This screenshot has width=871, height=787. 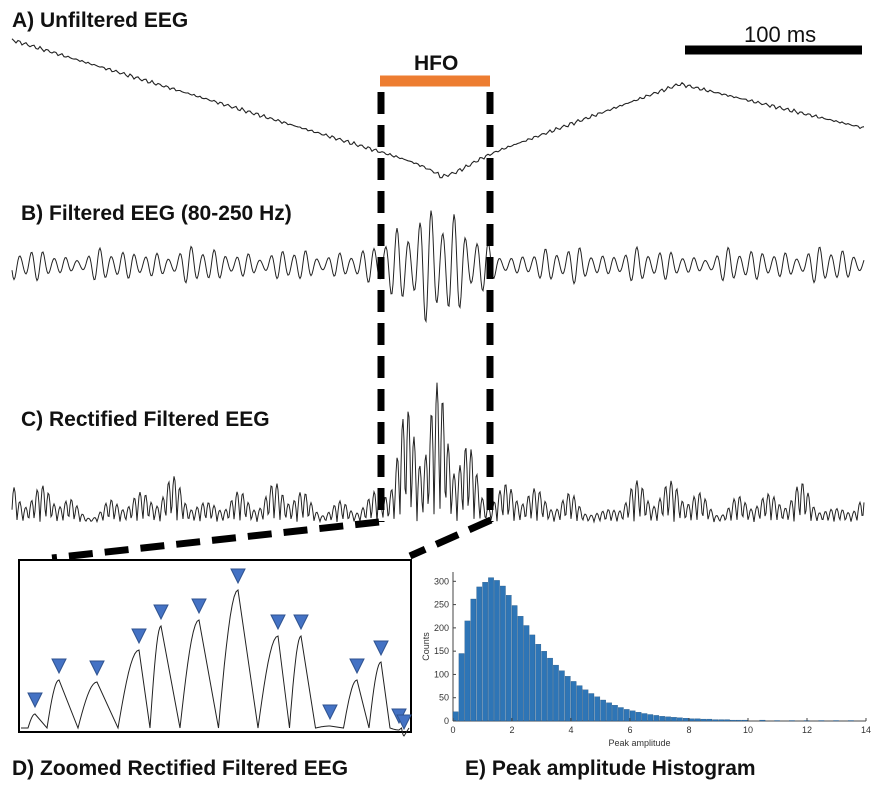 I want to click on x-tick-label: 12, so click(x=807, y=730).